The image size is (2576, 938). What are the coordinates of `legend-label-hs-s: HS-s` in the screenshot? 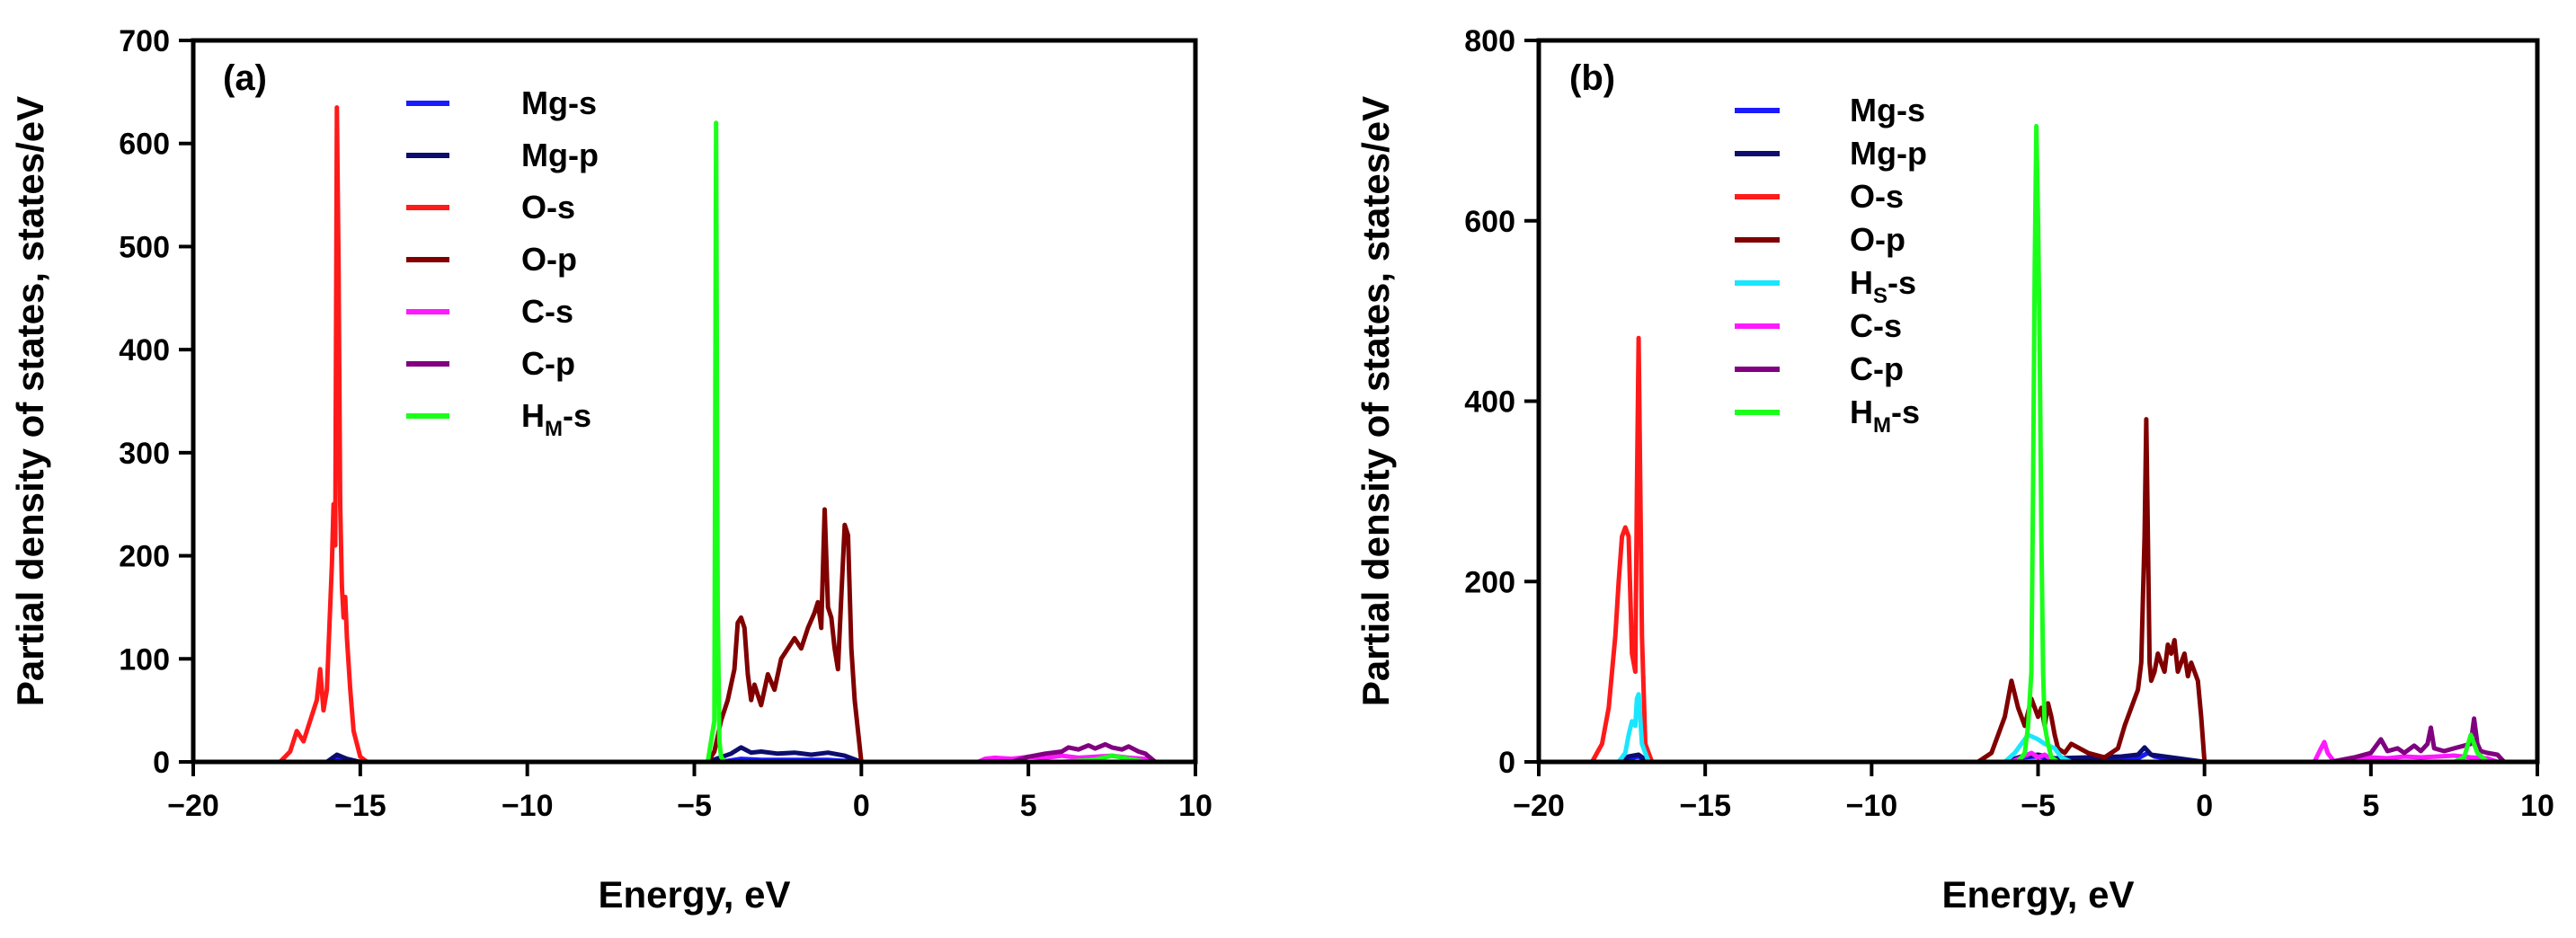 It's located at (1883, 286).